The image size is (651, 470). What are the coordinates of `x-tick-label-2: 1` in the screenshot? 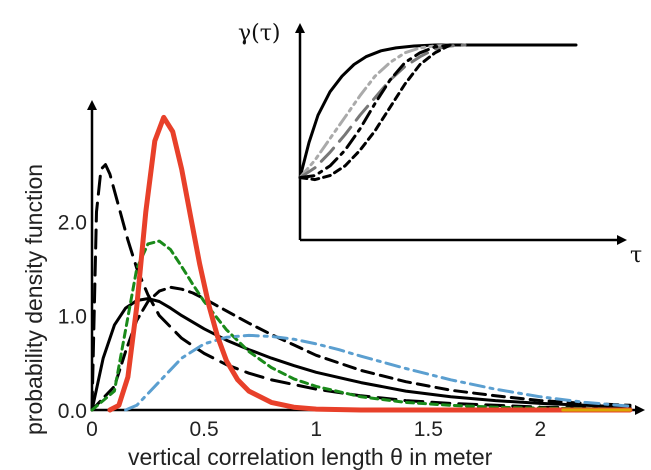 It's located at (316, 429).